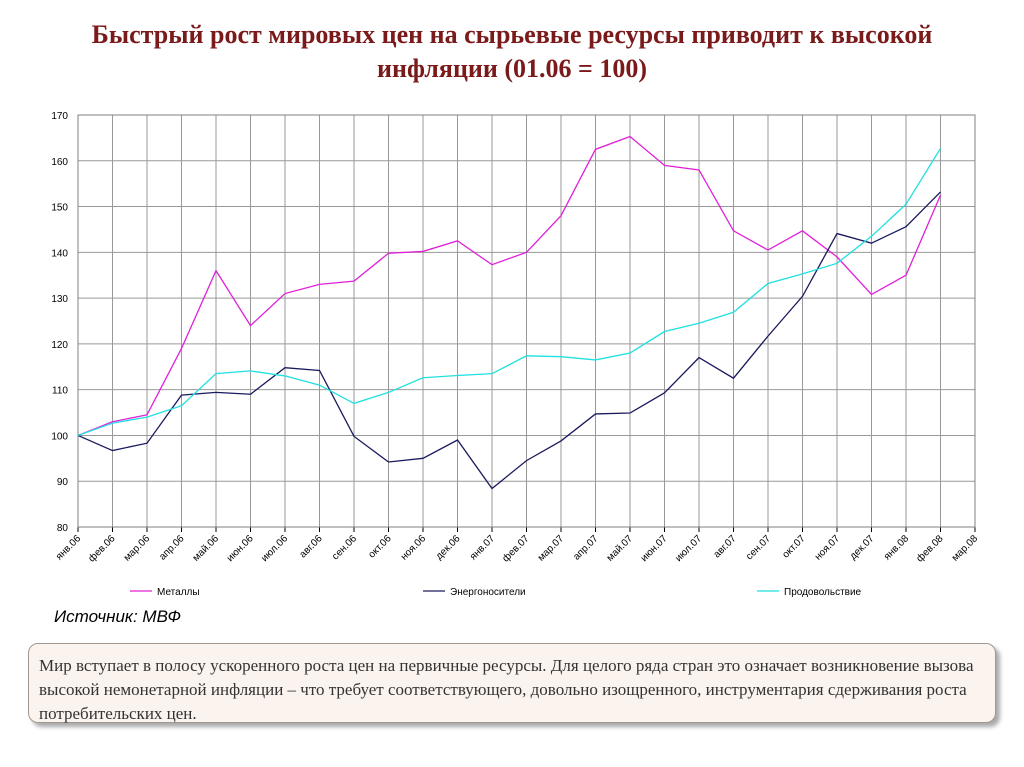  I want to click on x-tick-label: май.06, so click(206, 548).